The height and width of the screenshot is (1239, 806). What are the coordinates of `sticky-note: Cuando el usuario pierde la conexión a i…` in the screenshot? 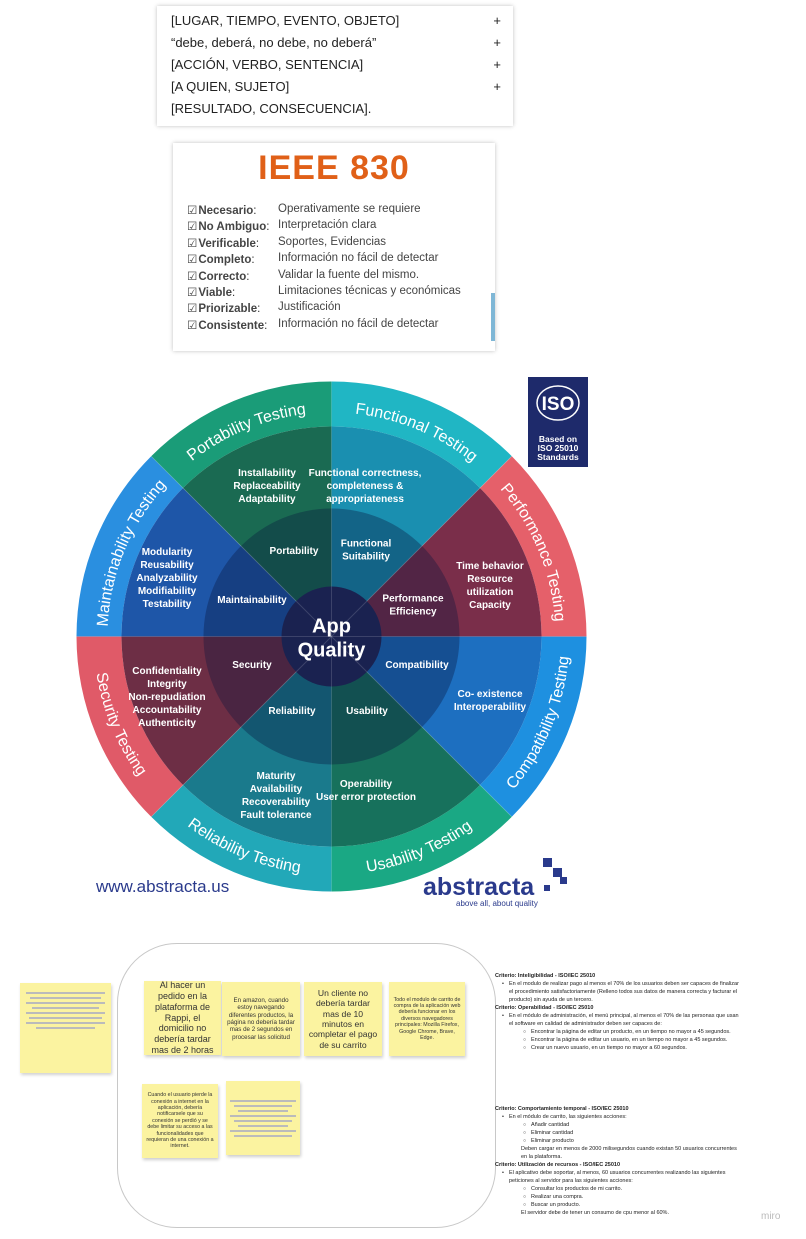 It's located at (180, 1121).